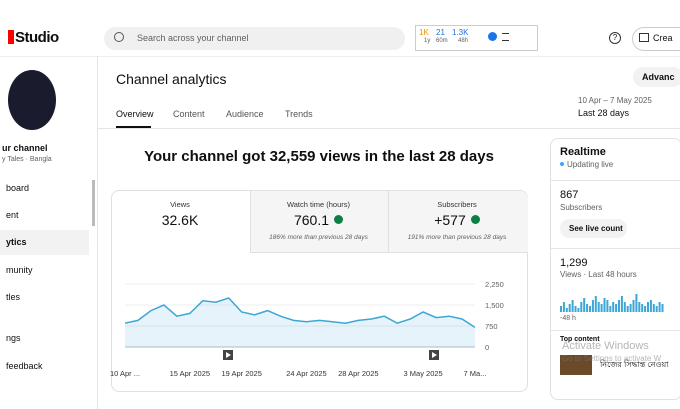 The height and width of the screenshot is (409, 680). I want to click on channel-avatar, so click(32, 100).